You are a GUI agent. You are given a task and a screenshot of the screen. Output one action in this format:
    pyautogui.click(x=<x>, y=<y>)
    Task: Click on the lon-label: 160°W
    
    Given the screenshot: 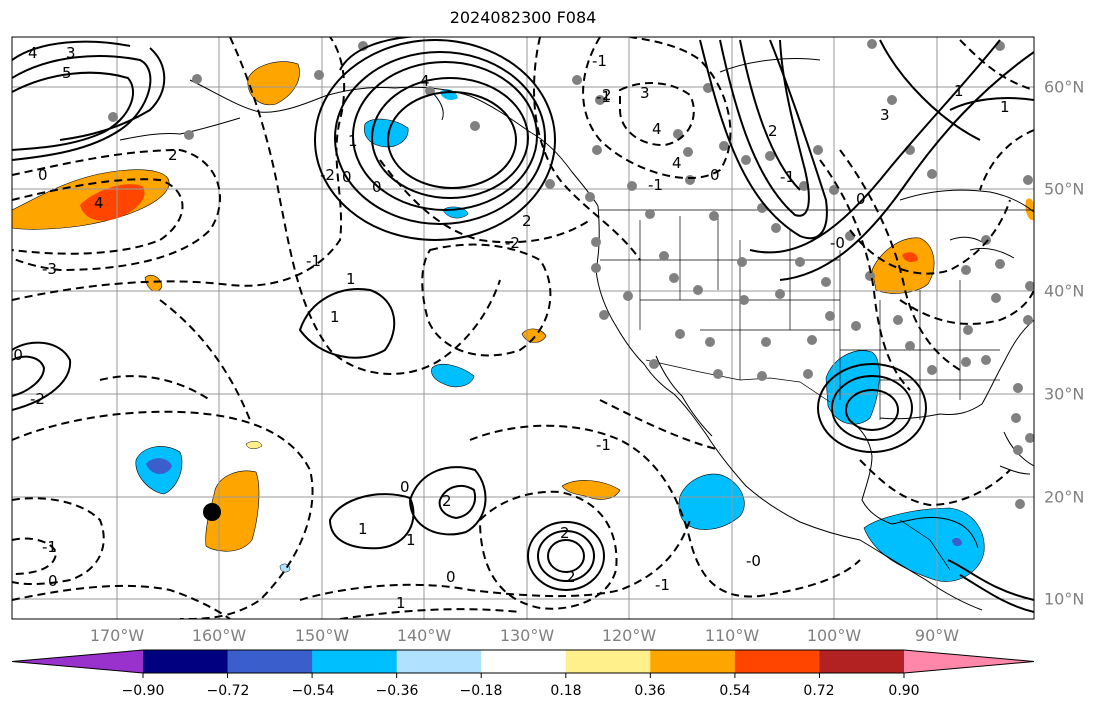 What is the action you would take?
    pyautogui.click(x=219, y=635)
    